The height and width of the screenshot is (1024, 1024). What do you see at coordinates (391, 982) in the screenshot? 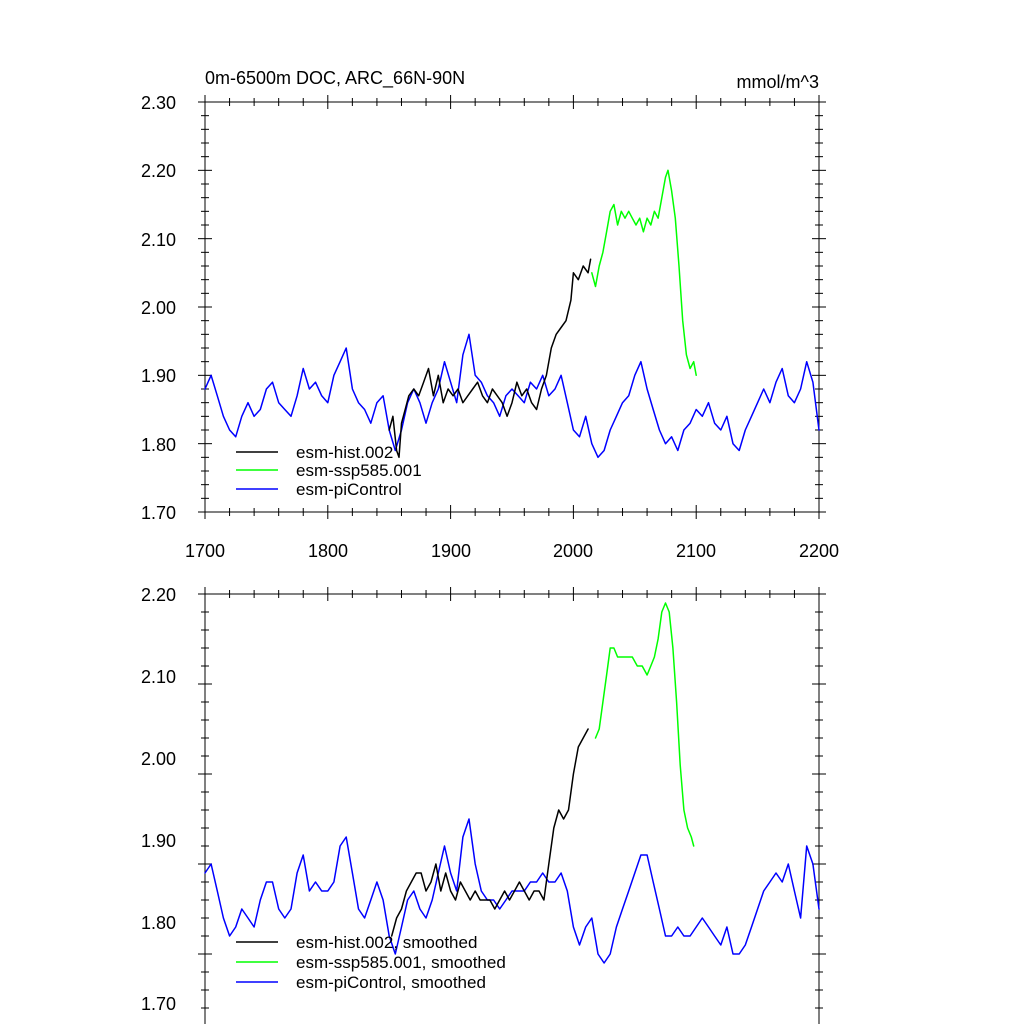
I see `legend-label-picontrol-smoothed: esm-piControl, smoothed` at bounding box center [391, 982].